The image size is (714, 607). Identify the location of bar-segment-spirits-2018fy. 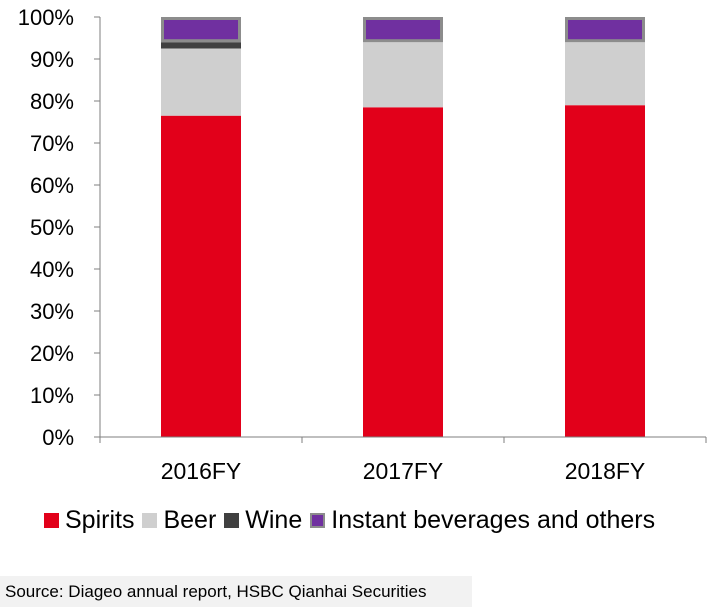
(605, 271).